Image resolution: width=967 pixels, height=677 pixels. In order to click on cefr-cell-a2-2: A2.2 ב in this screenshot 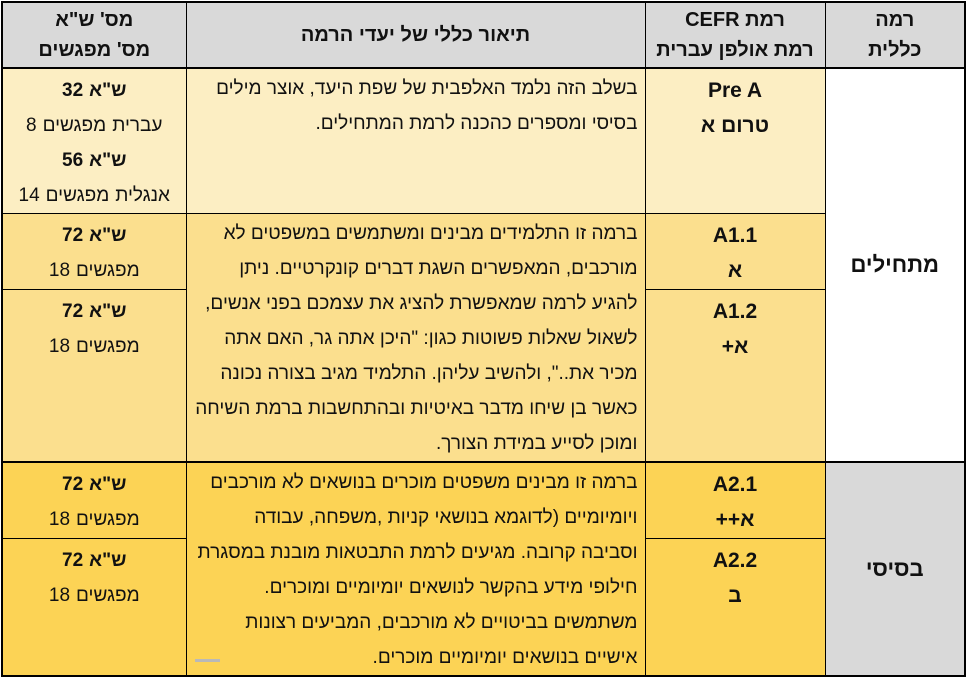, I will do `click(735, 607)`.